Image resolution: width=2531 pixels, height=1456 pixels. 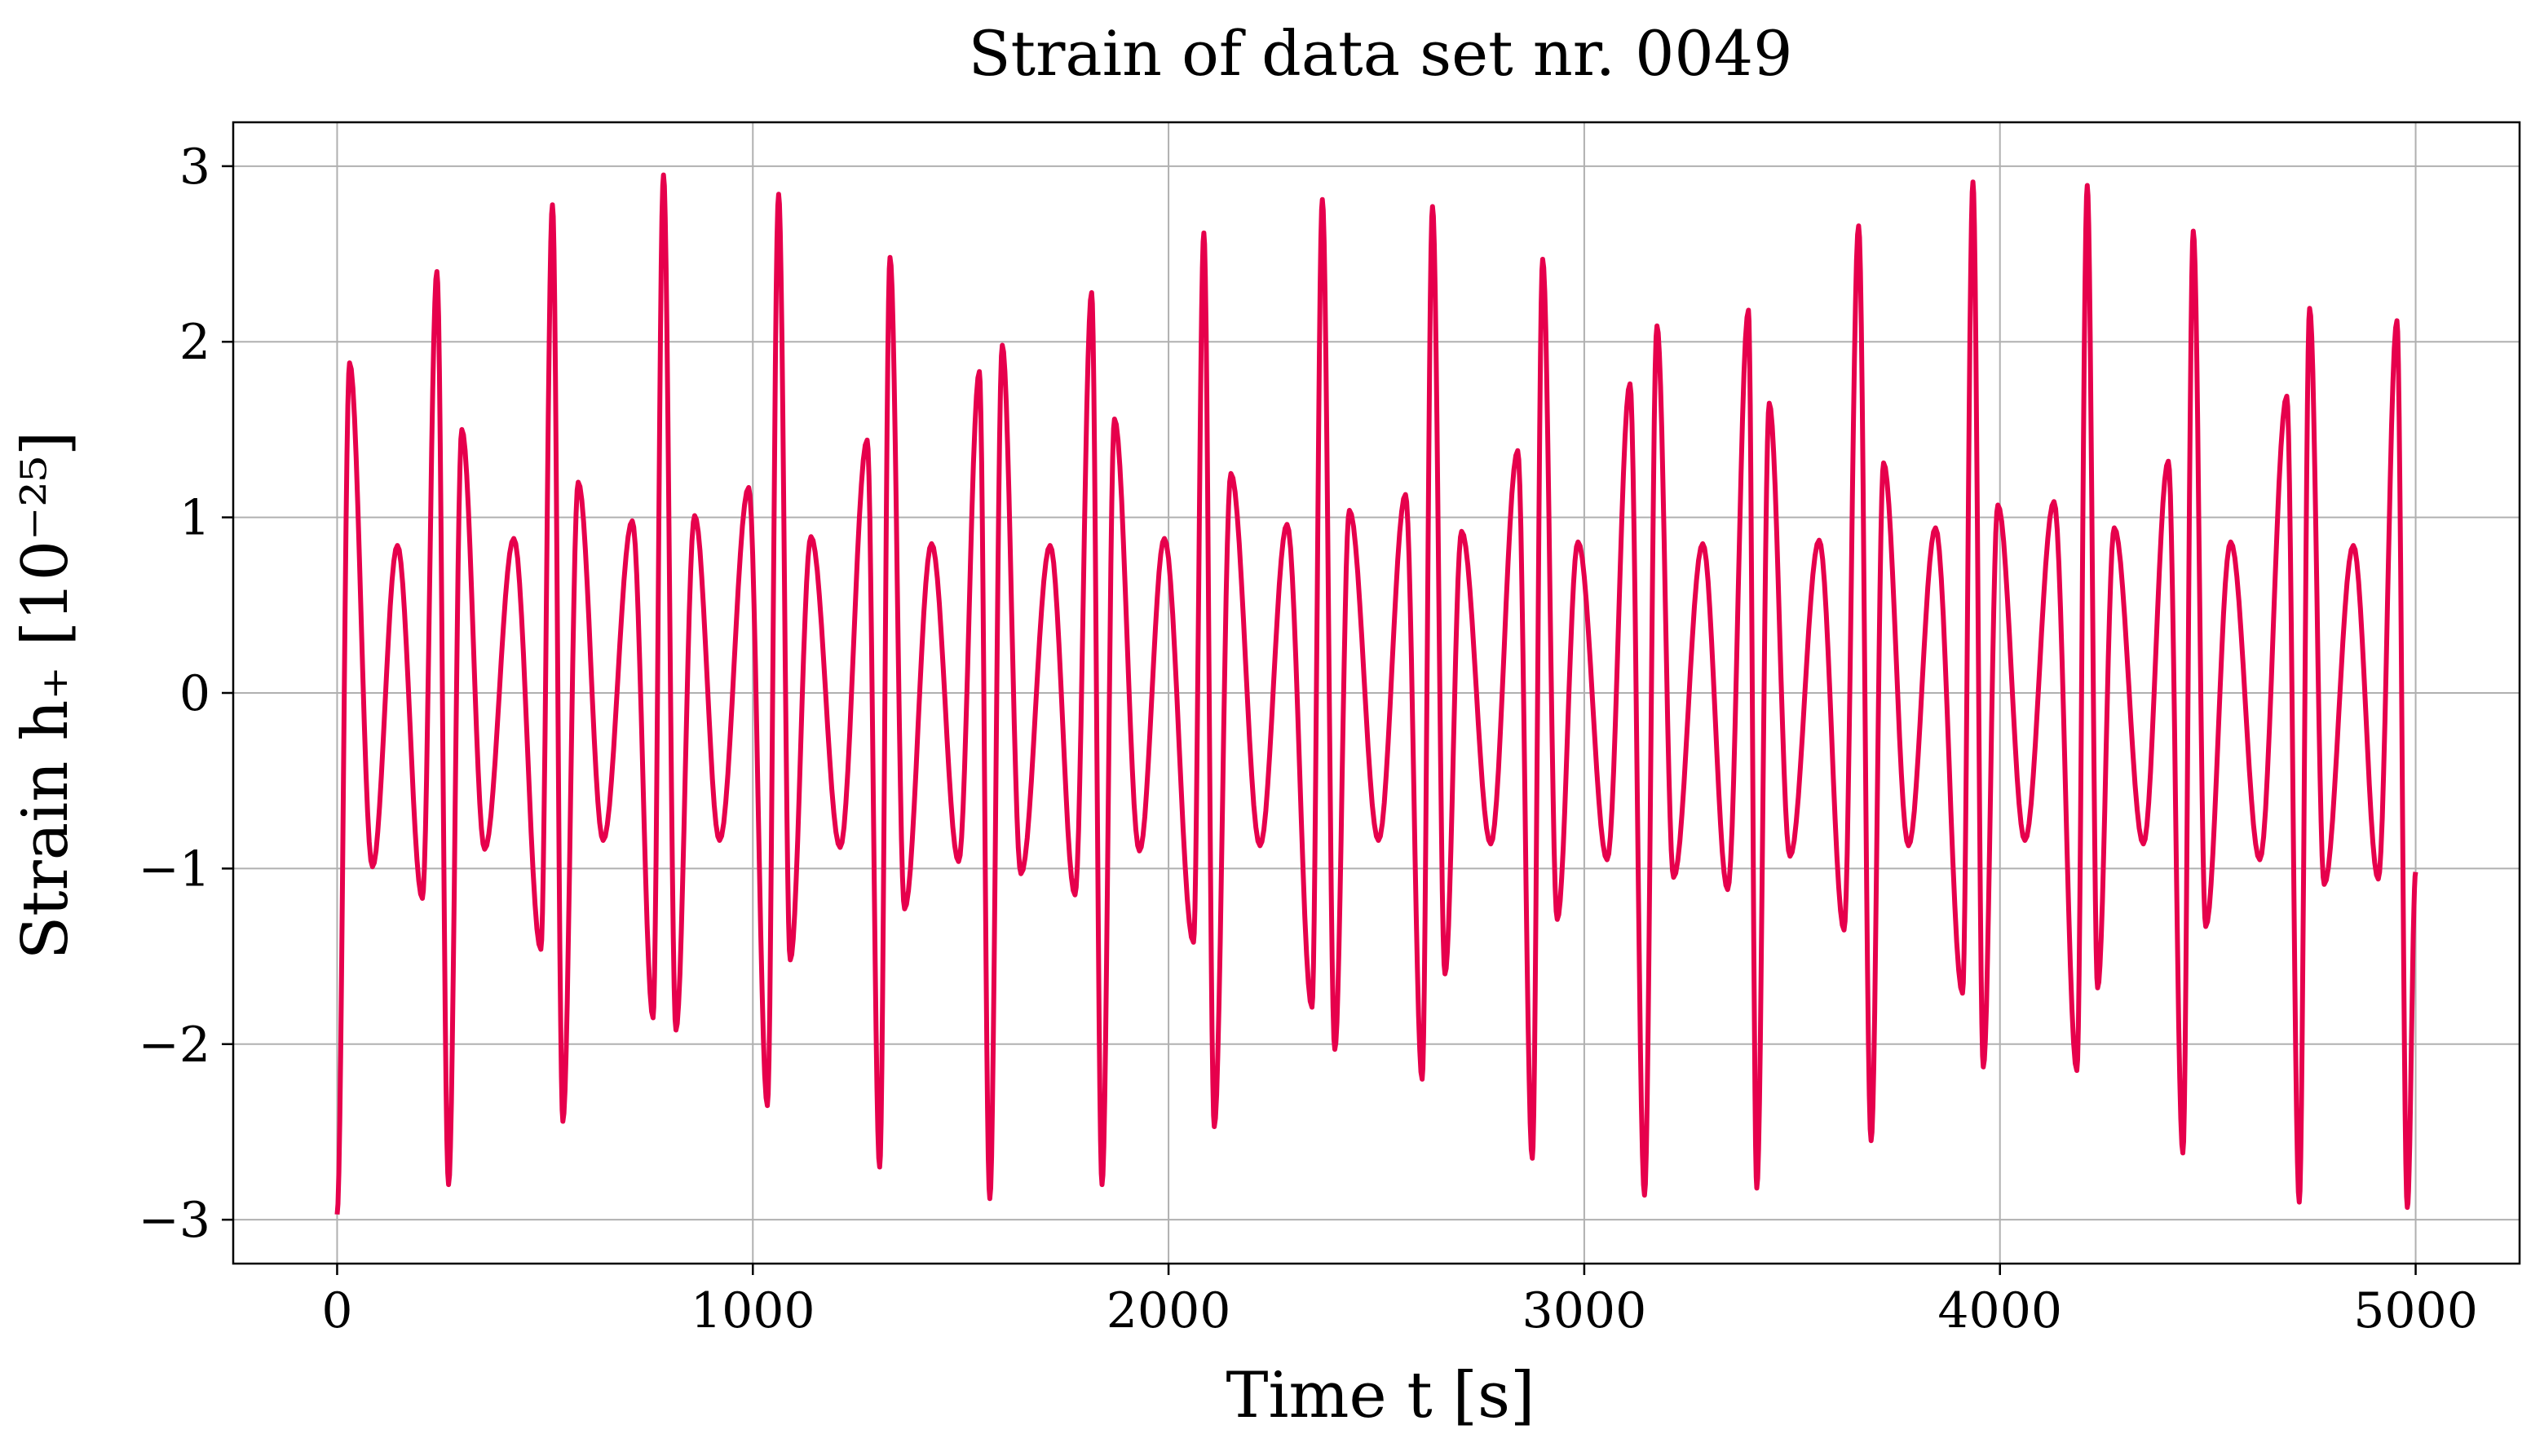 I want to click on x-axis-label: Time t [s], so click(x=1380, y=1396).